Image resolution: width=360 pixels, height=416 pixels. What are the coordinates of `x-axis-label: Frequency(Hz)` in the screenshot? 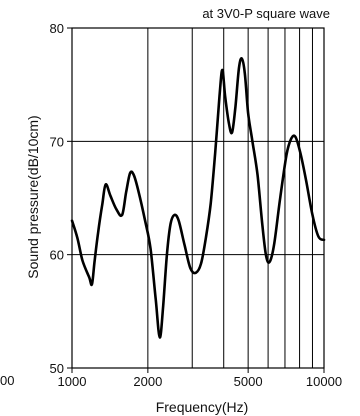 It's located at (202, 407).